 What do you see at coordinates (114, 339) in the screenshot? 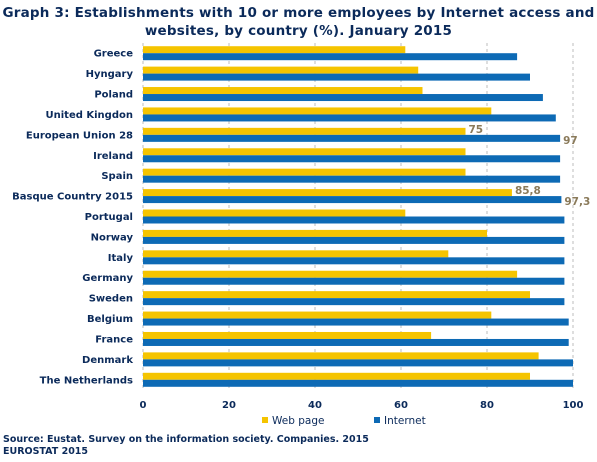
I see `category-label: France` at bounding box center [114, 339].